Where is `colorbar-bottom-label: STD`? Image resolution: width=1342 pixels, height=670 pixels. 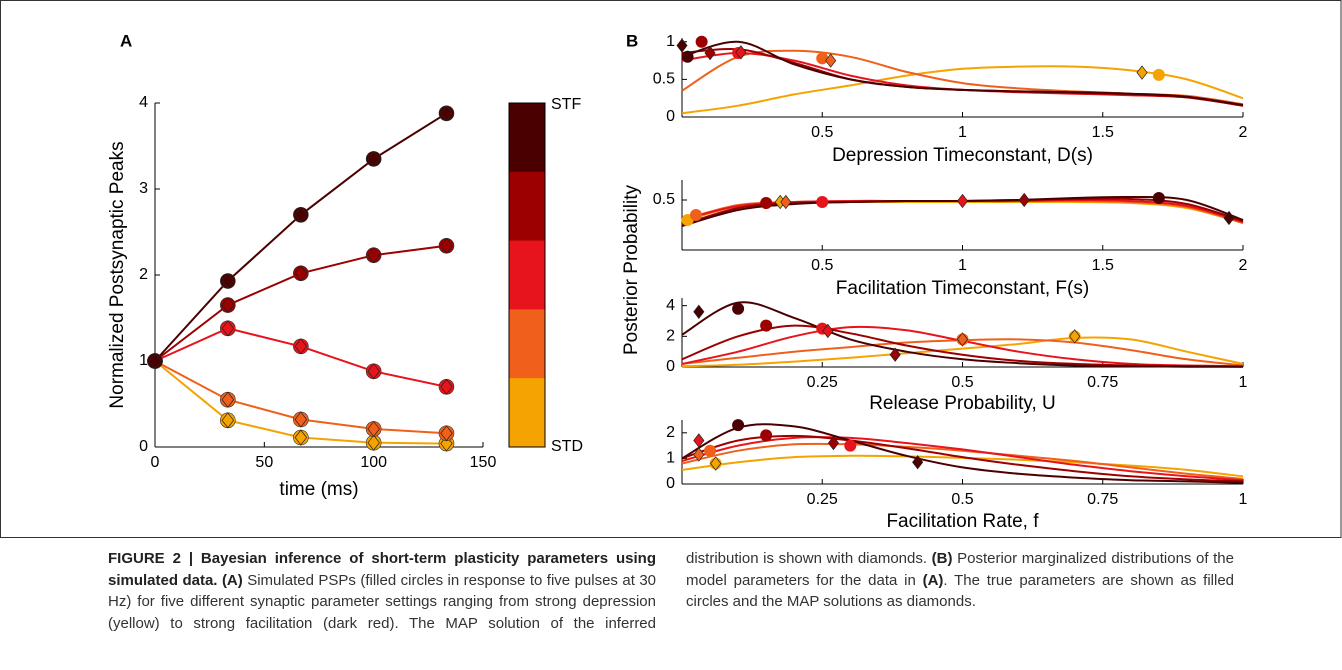
colorbar-bottom-label: STD is located at coordinates (567, 446).